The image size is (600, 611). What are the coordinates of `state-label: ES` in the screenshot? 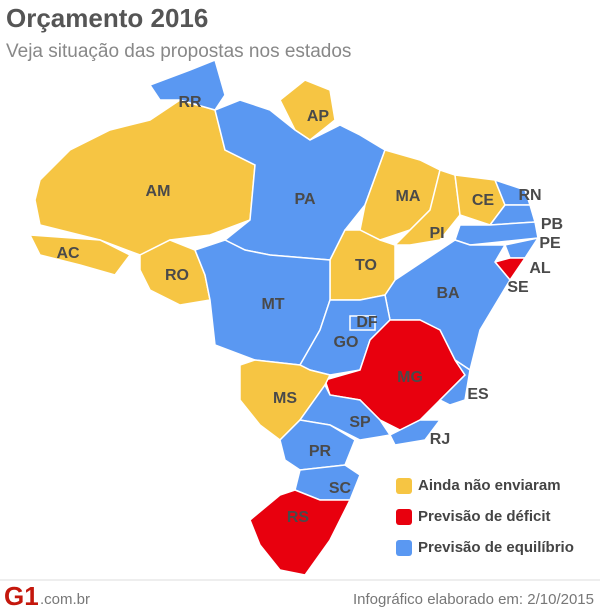 It's located at (478, 394).